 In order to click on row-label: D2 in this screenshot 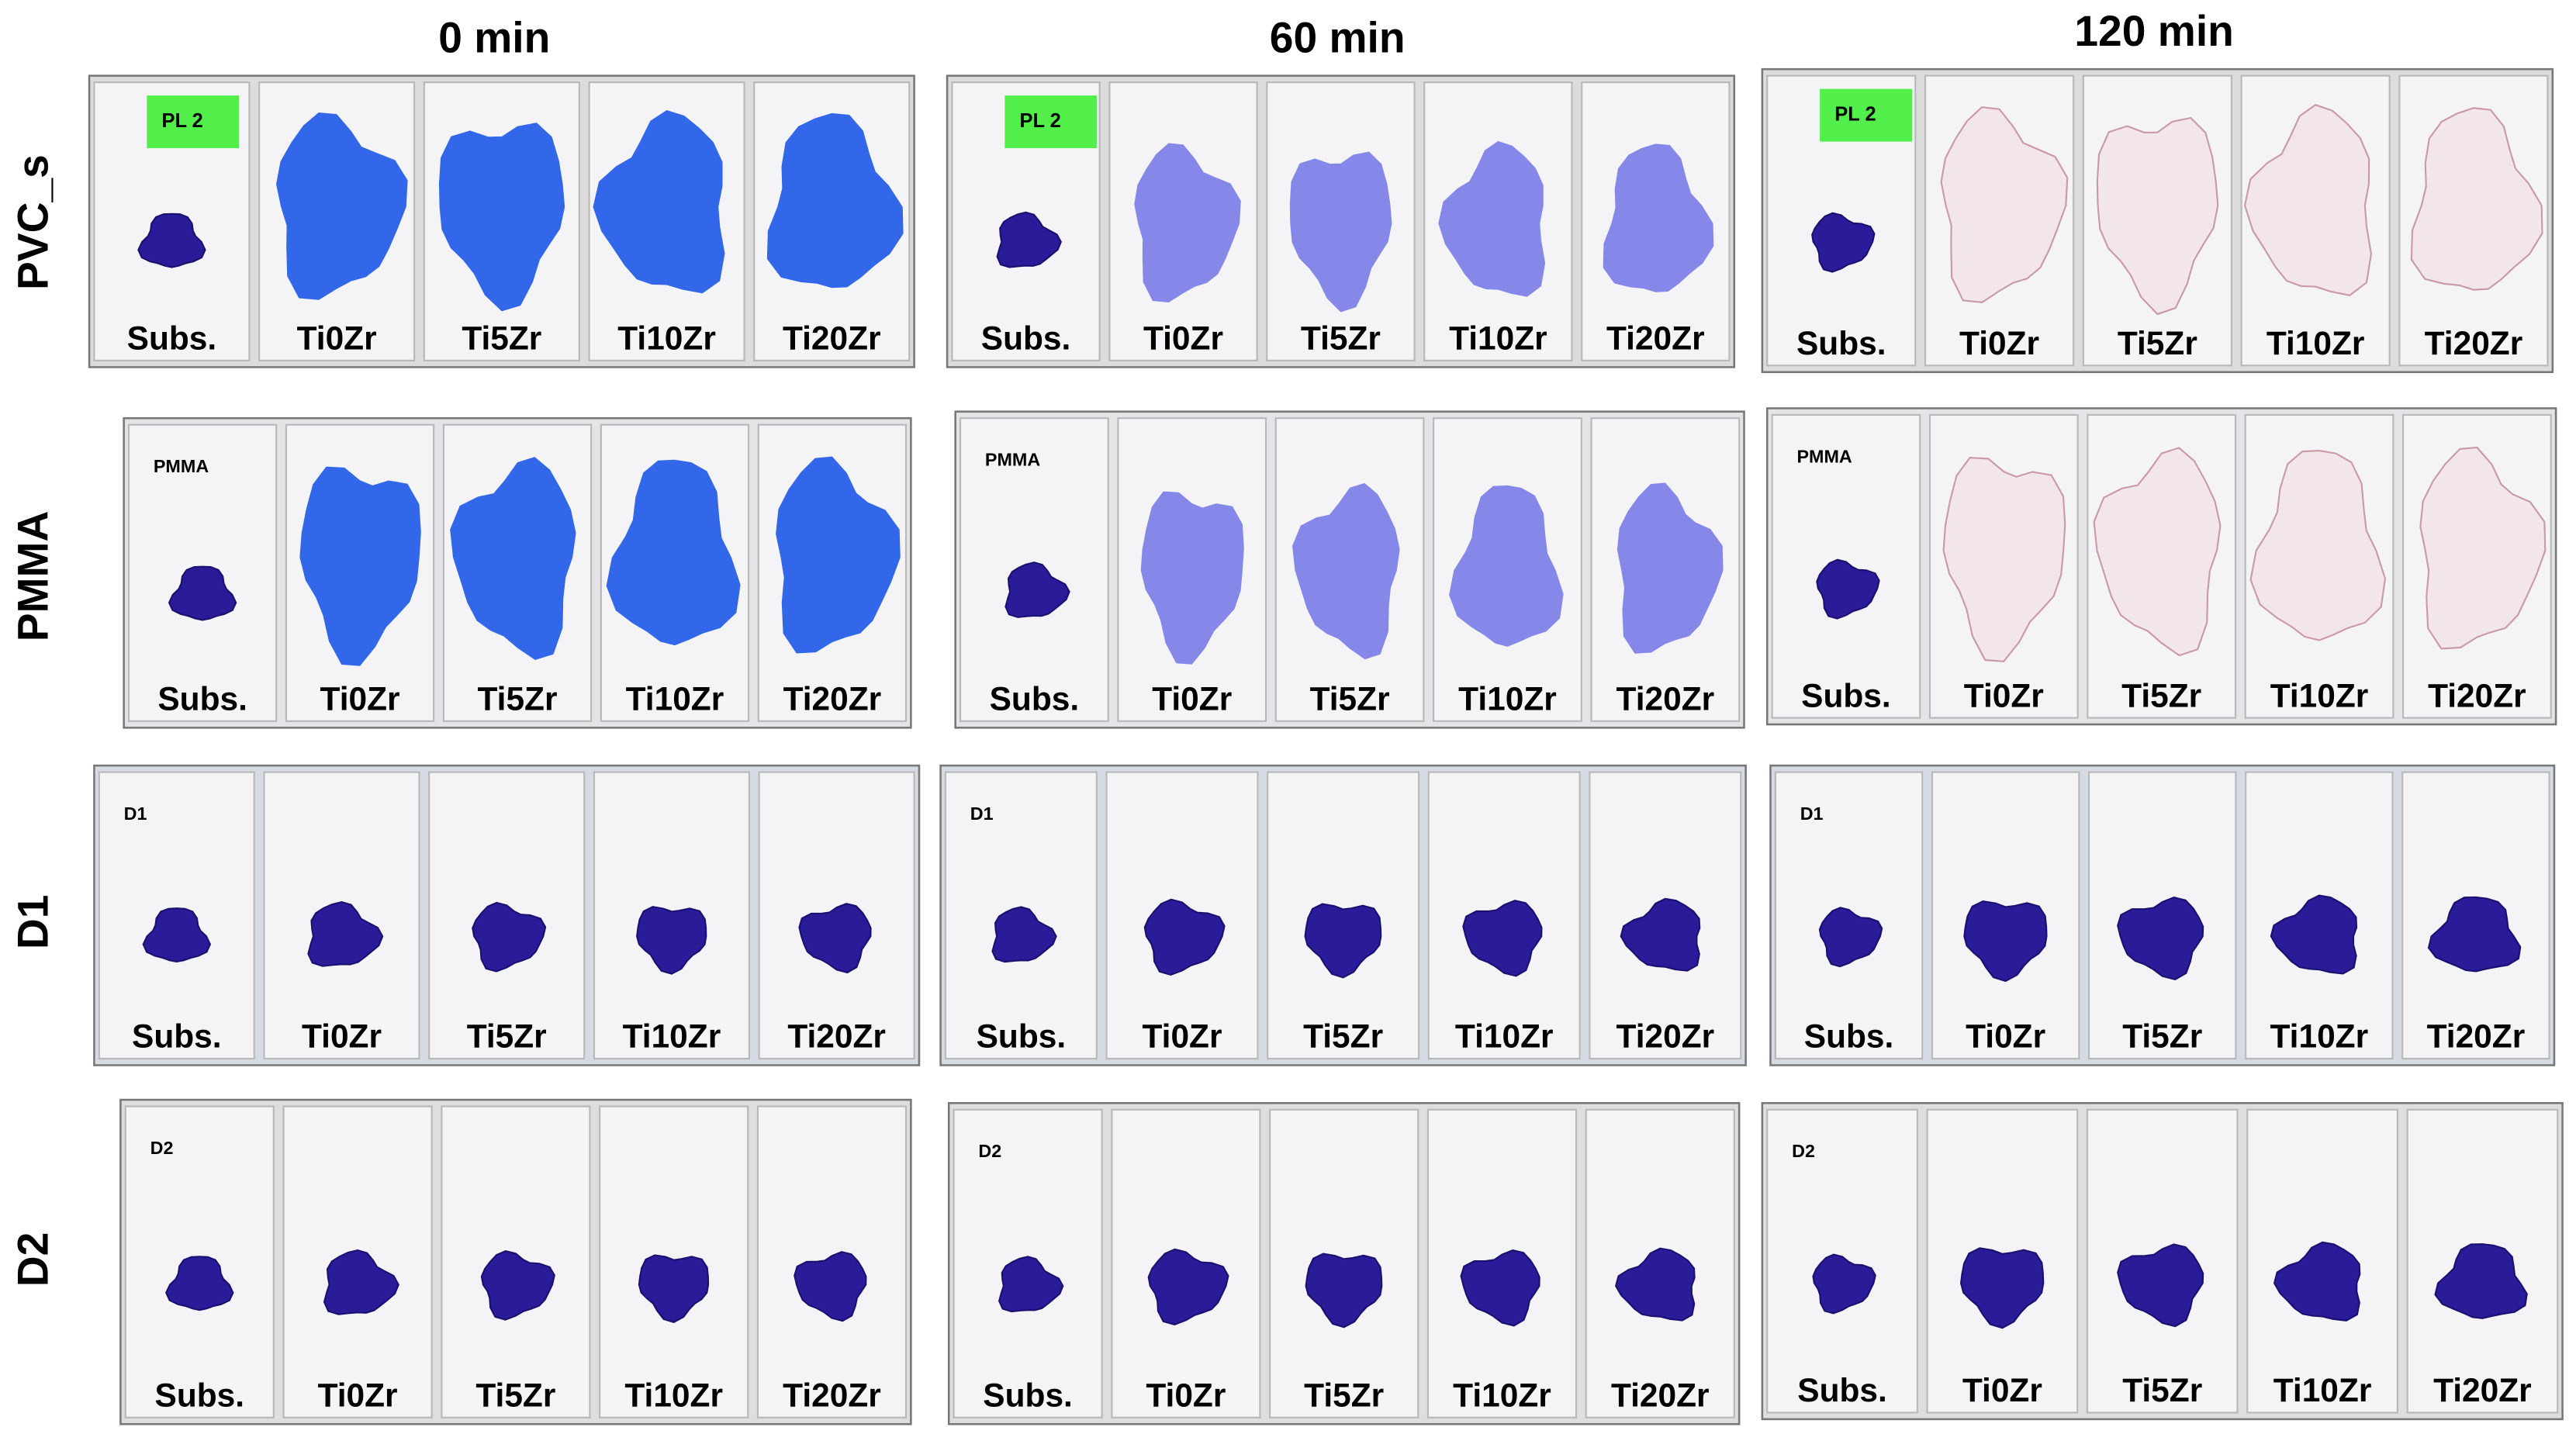, I will do `click(33, 1259)`.